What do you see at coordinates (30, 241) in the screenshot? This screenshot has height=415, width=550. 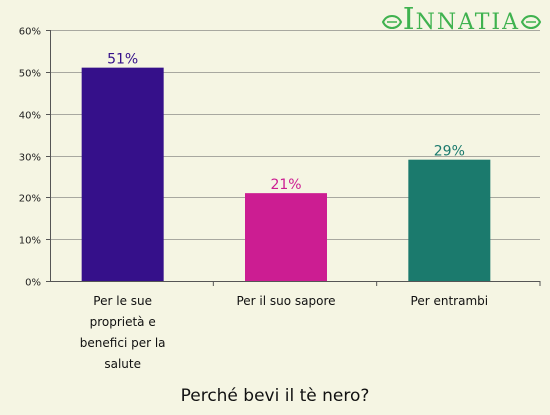 I see `y-tick-label: 10%` at bounding box center [30, 241].